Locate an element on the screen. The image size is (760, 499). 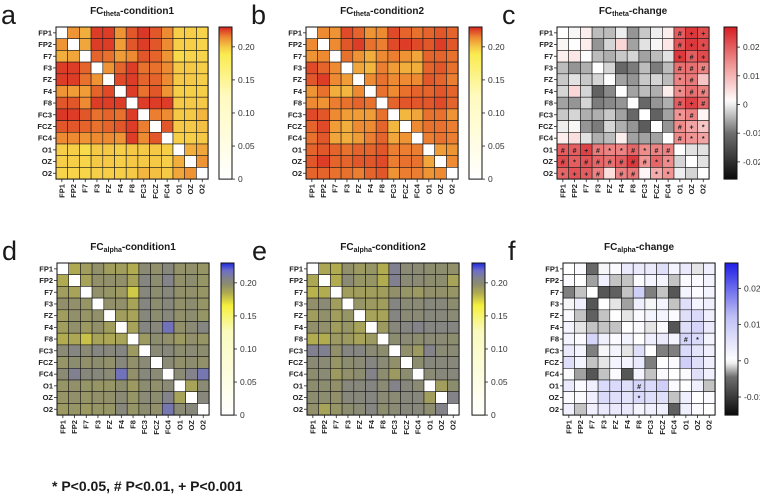
x-tick-label: F3 is located at coordinates (97, 424).